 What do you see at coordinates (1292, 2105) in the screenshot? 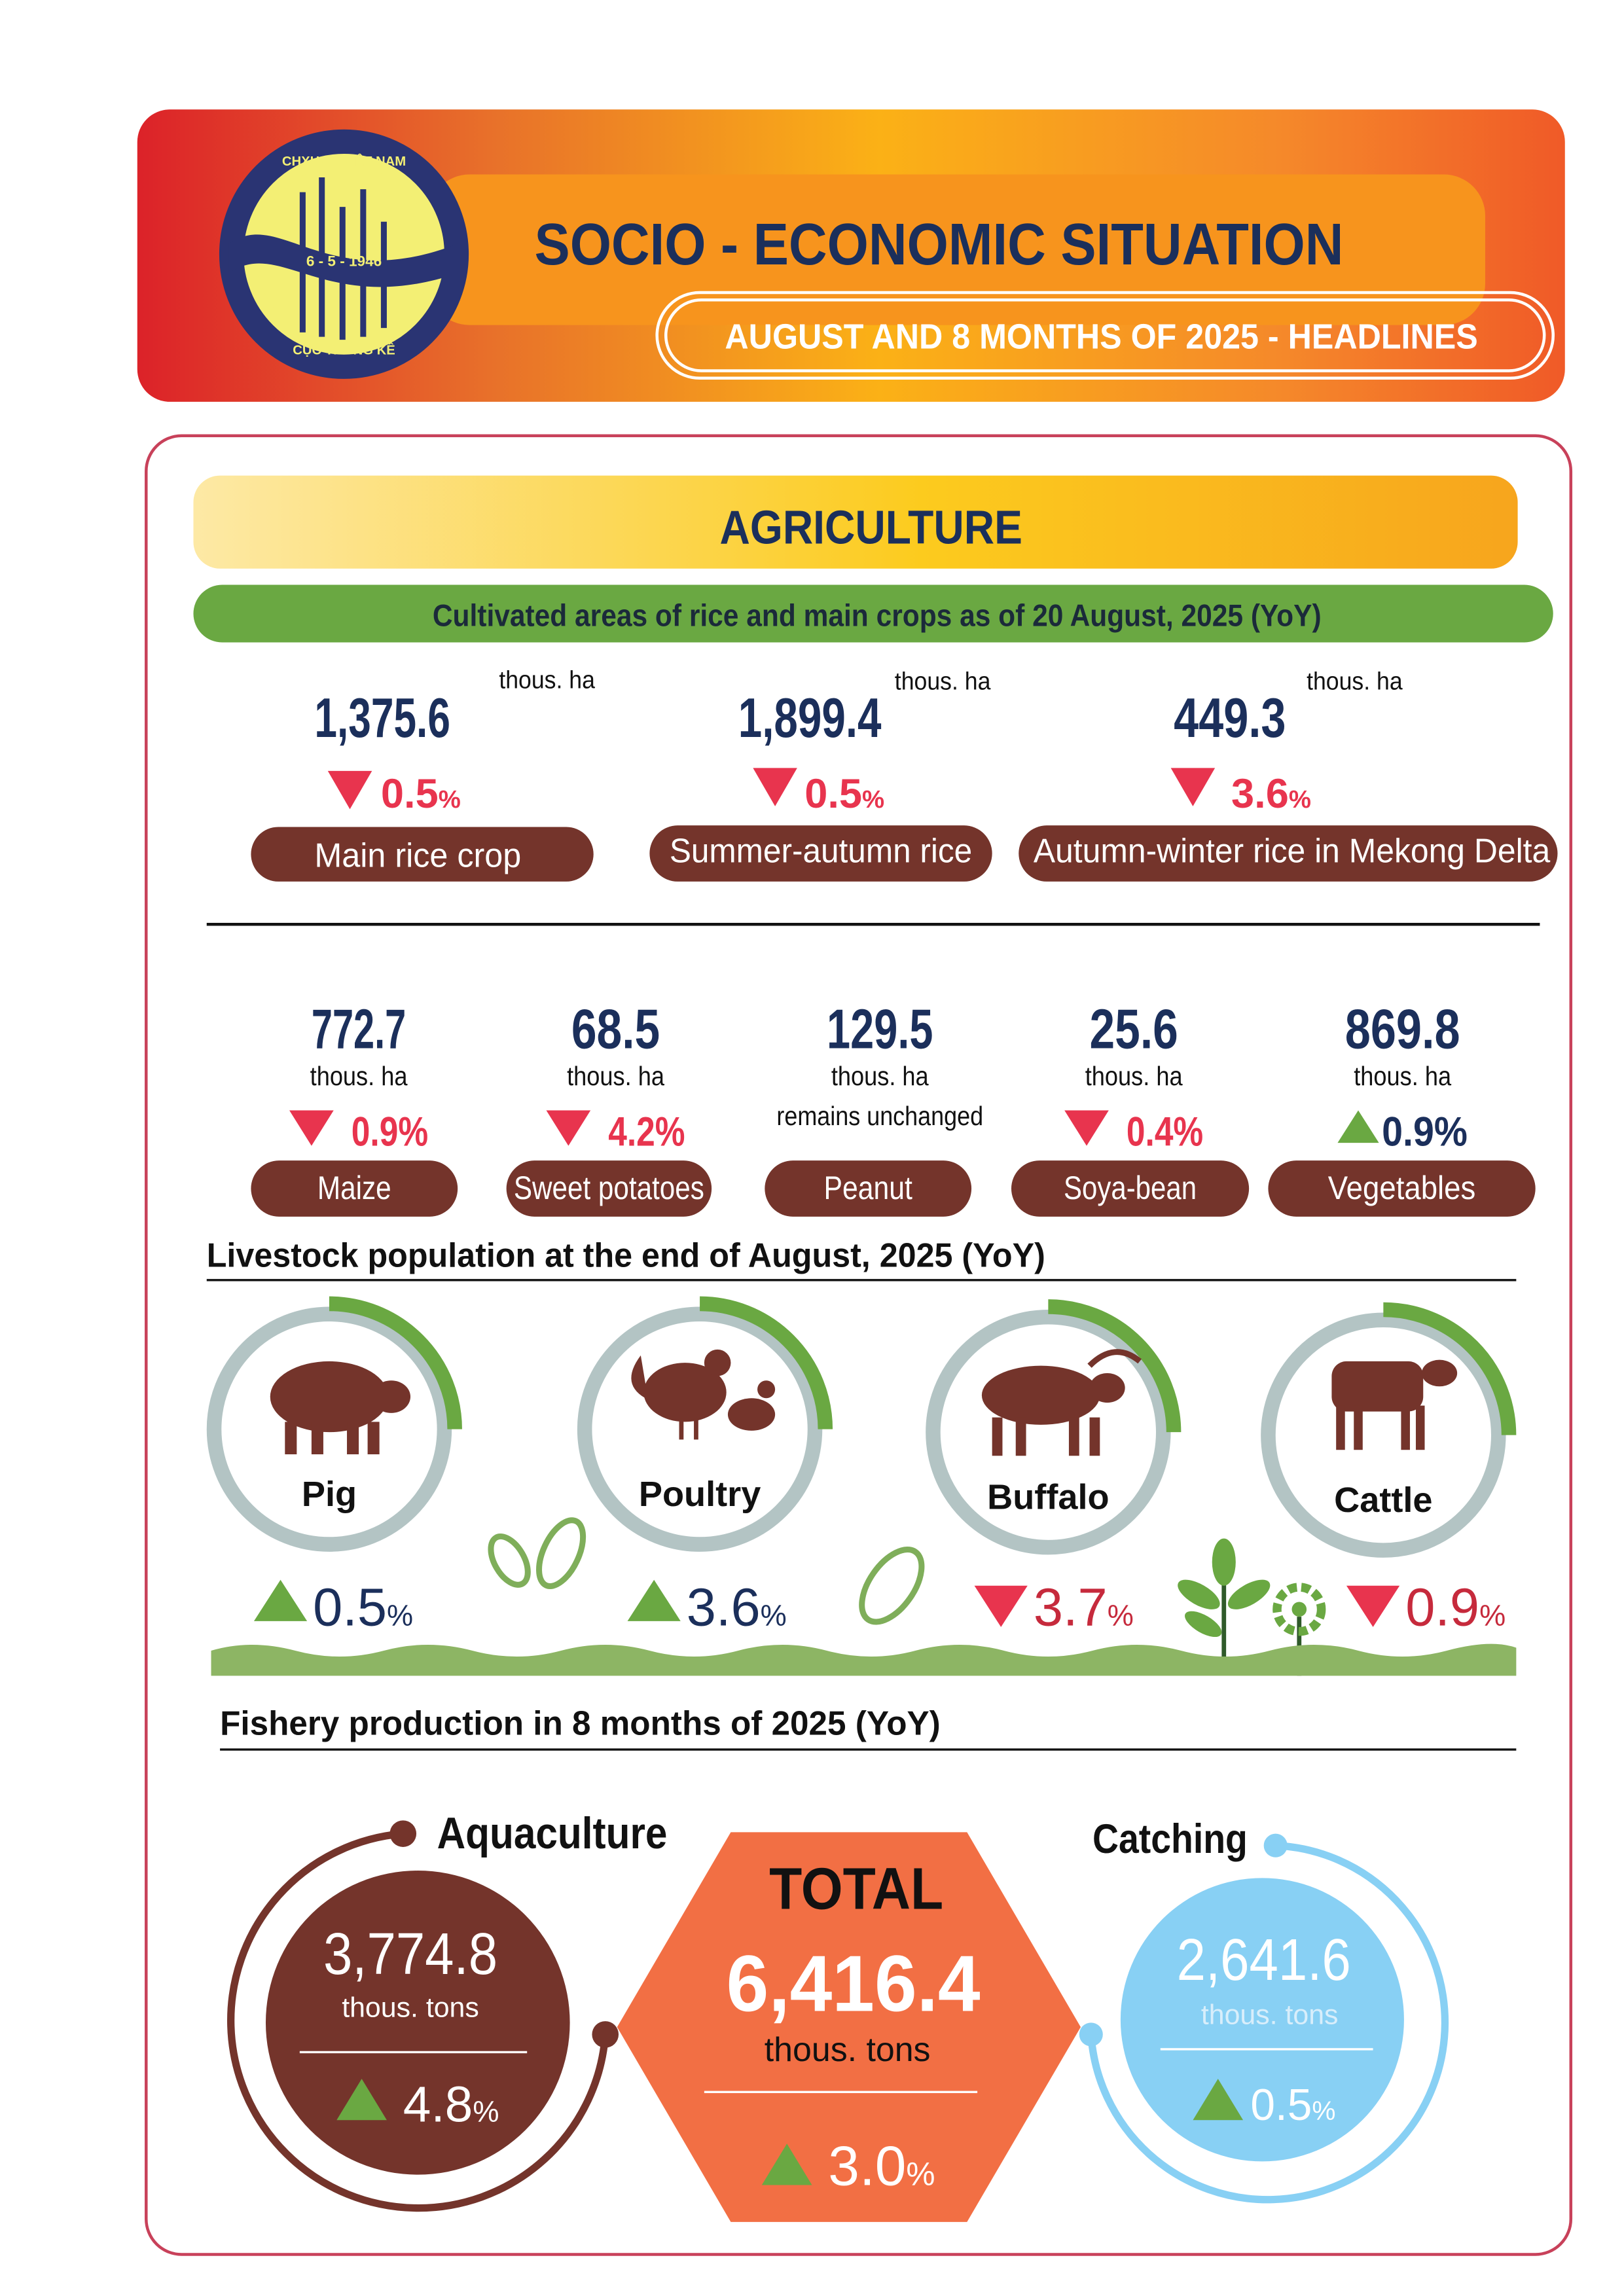
I see `catching-change: 0.5%` at bounding box center [1292, 2105].